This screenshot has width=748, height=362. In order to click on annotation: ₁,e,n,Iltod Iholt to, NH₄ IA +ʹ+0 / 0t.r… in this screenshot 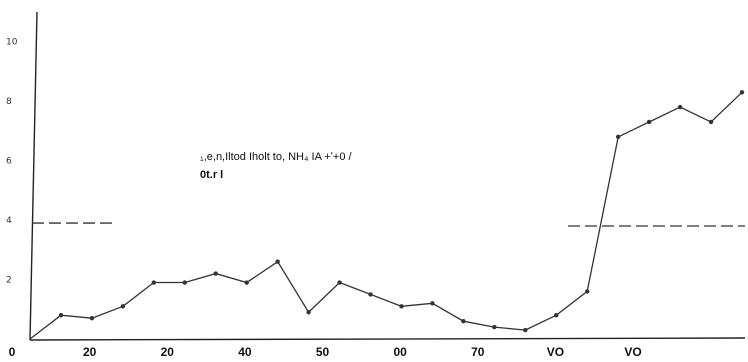, I will do `click(276, 166)`.